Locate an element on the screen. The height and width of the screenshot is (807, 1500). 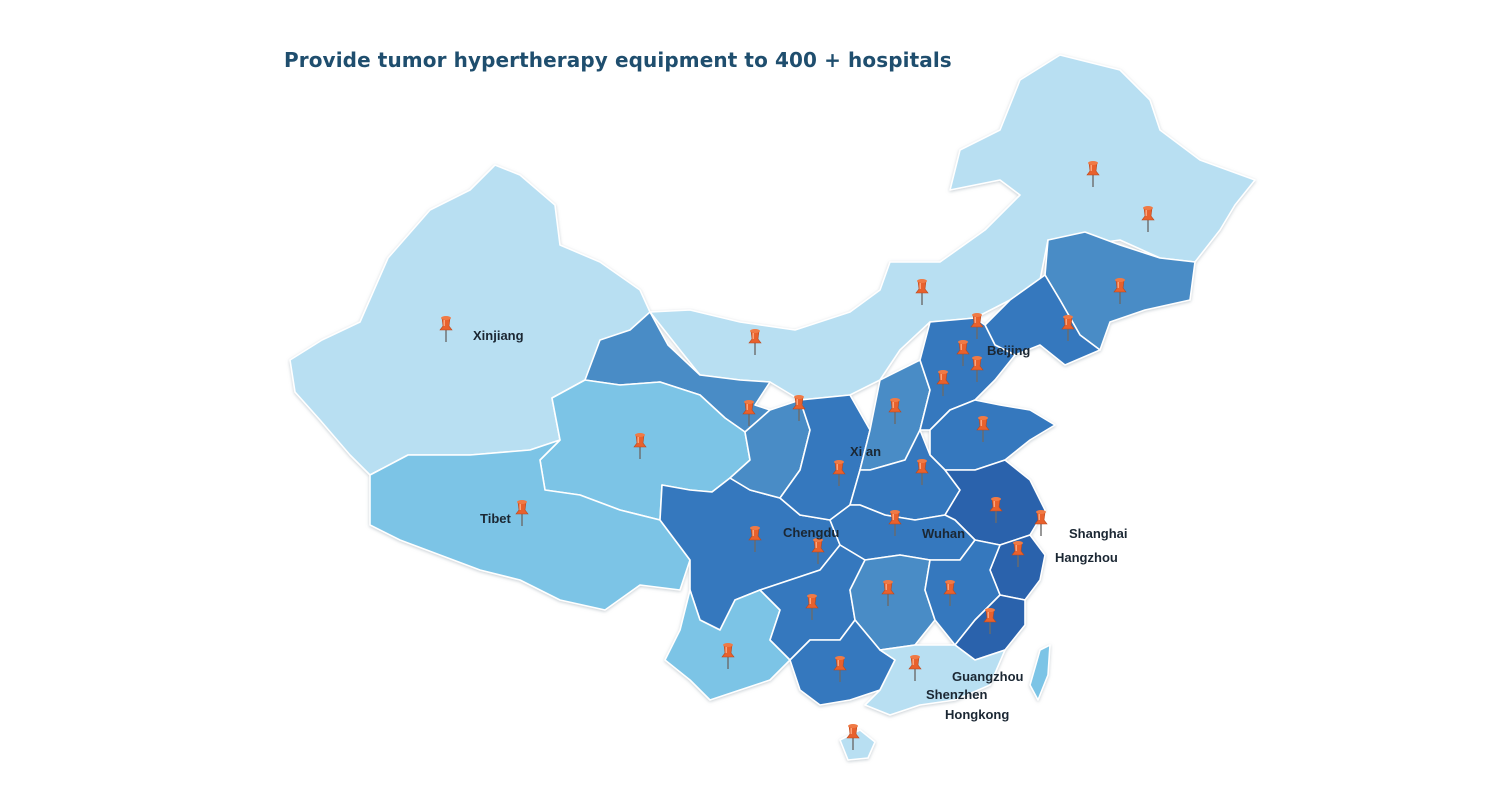
region-taiwan is located at coordinates (1040, 672).